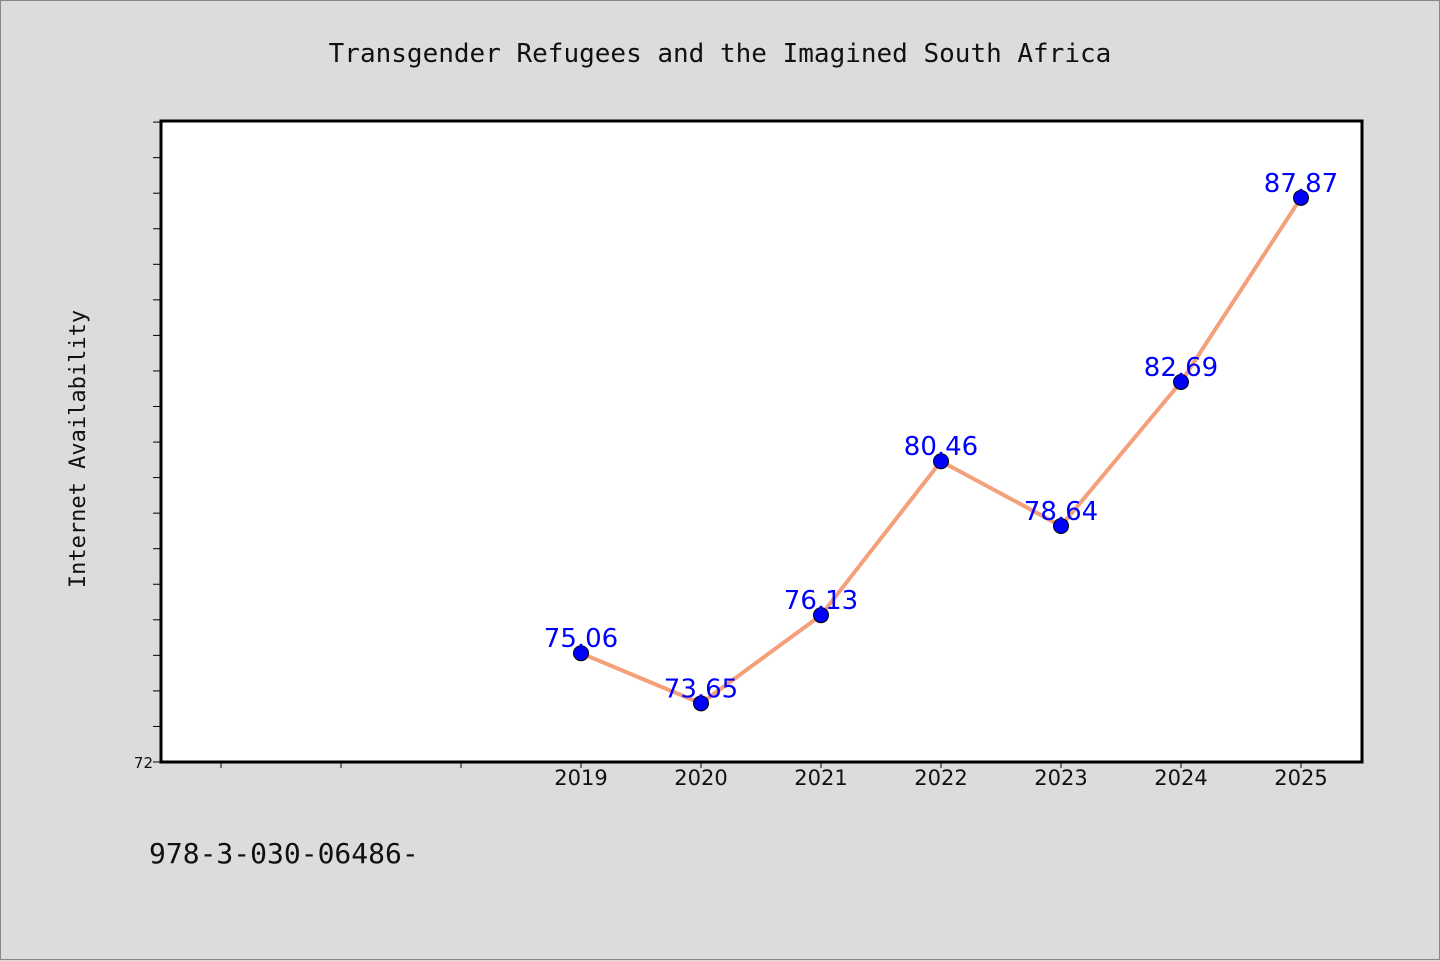 The width and height of the screenshot is (1440, 961). I want to click on data-label: 80.46, so click(941, 447).